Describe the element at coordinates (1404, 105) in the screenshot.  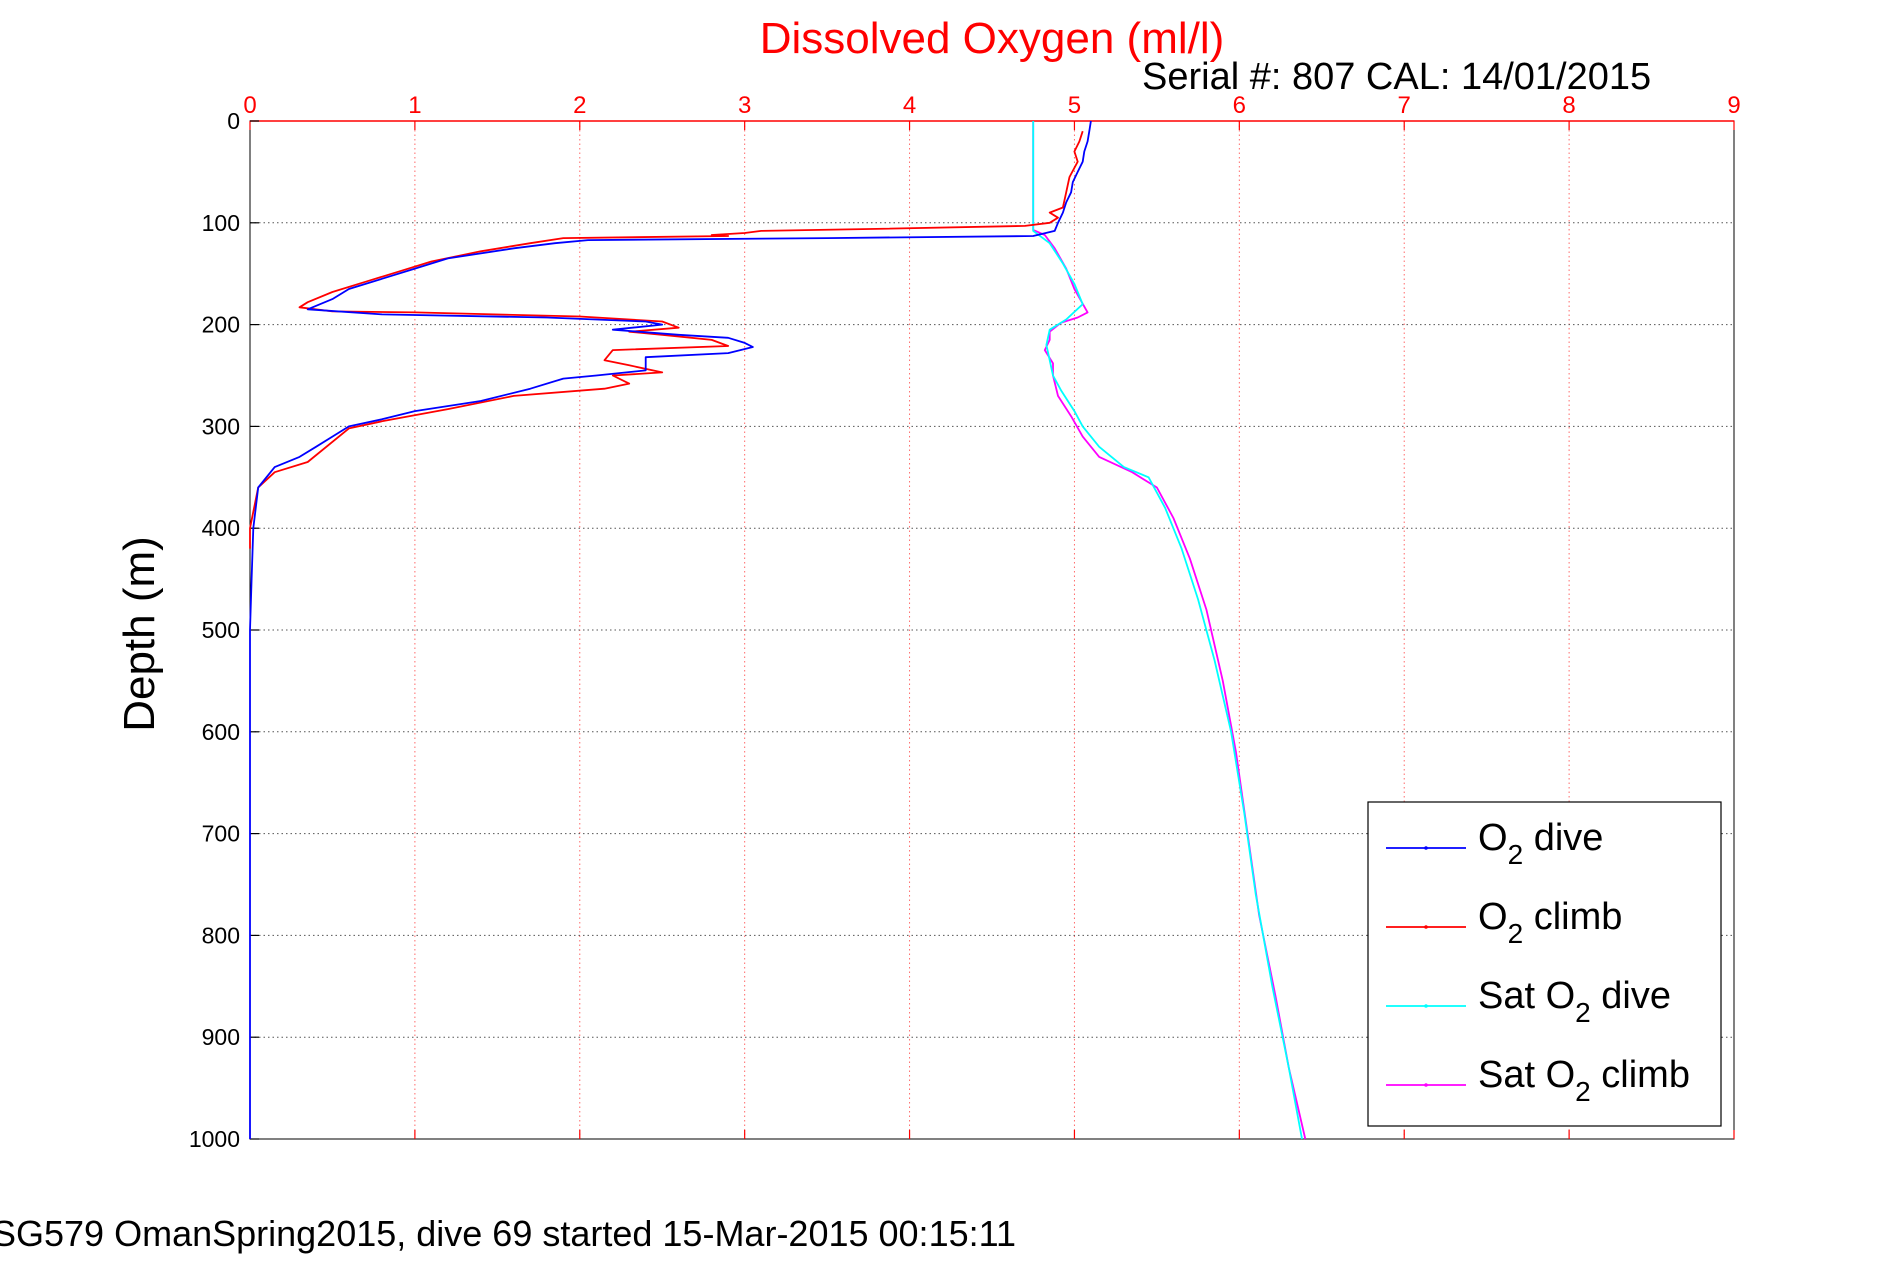
I see `x-tick-label: 7` at that location.